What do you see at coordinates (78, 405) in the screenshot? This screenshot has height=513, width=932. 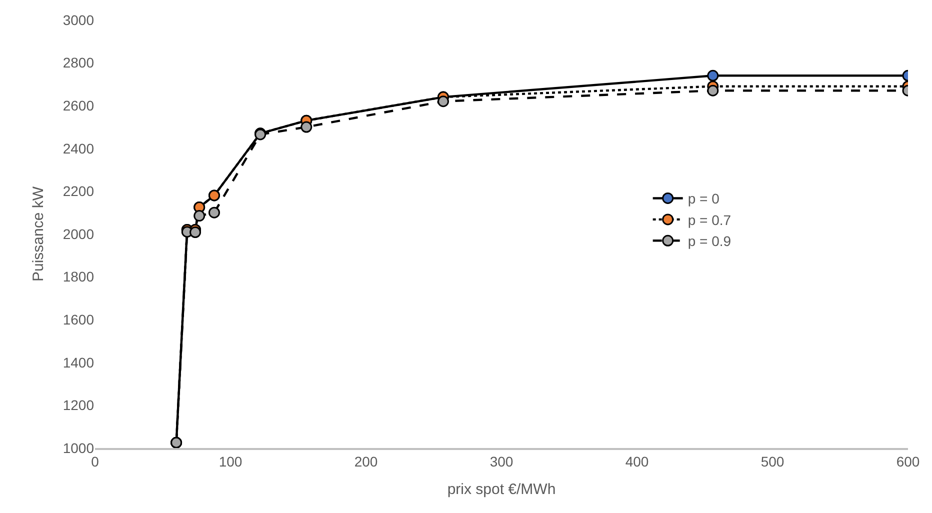 I see `y-tick-label: 1200` at bounding box center [78, 405].